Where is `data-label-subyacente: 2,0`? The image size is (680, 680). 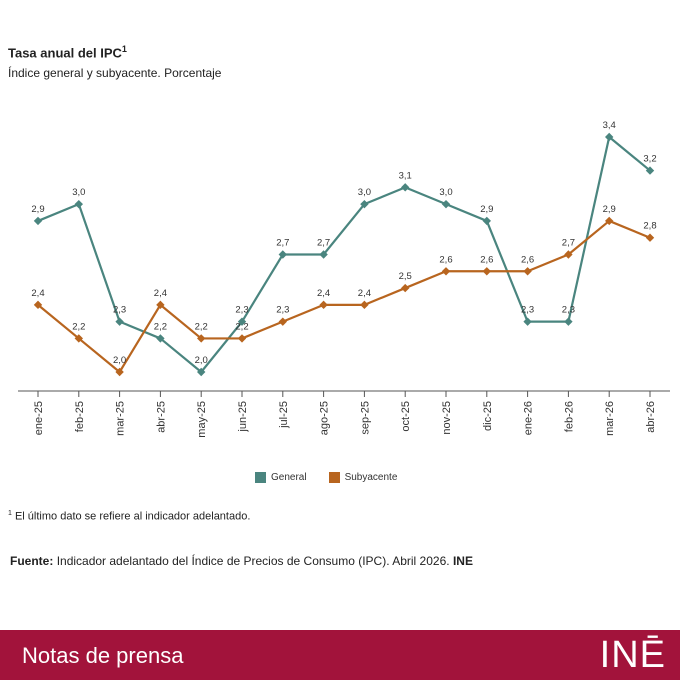
data-label-subyacente: 2,0 is located at coordinates (119, 360).